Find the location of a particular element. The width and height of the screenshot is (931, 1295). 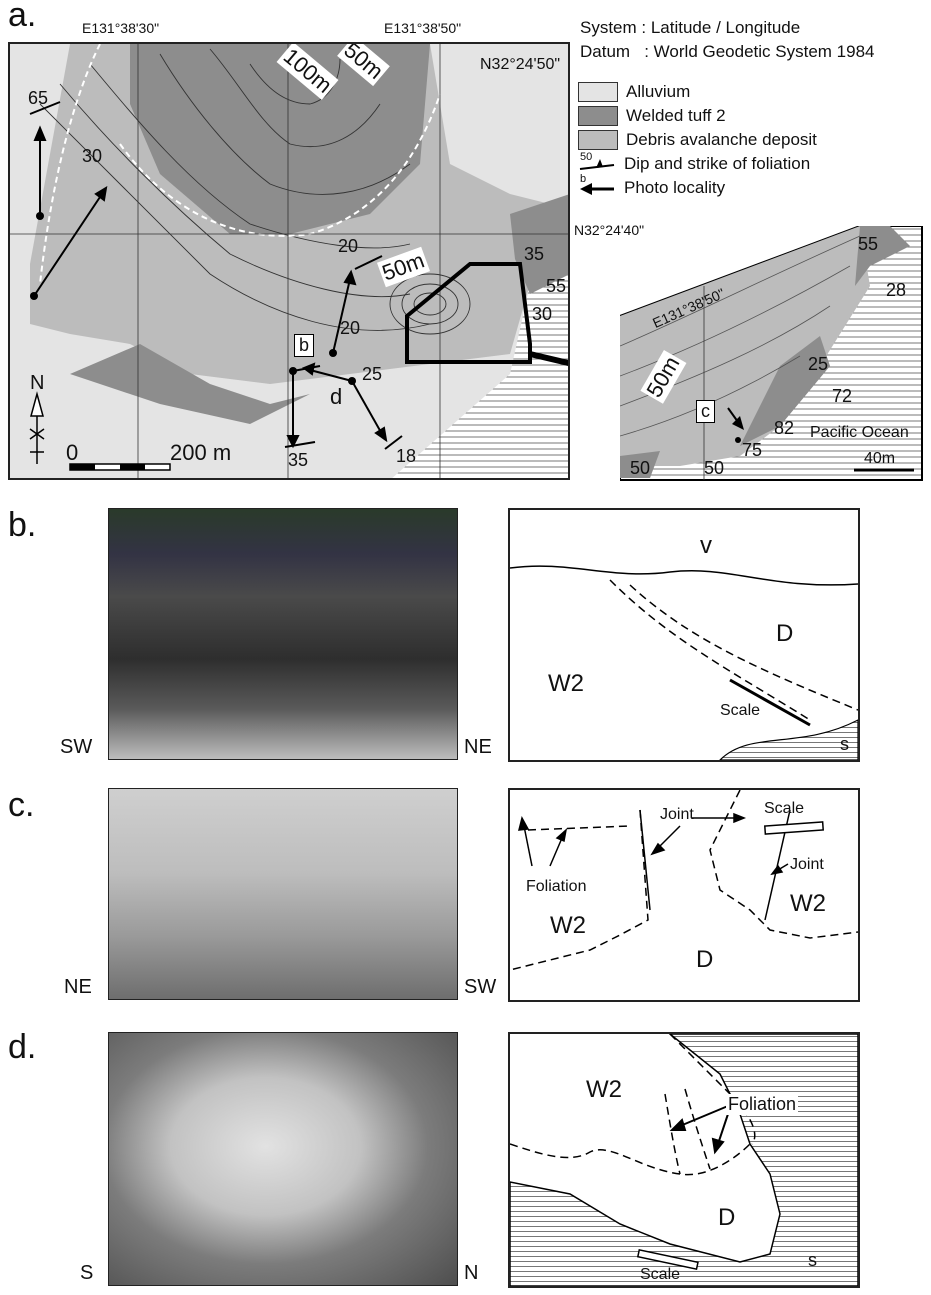

sketch-b-s: s is located at coordinates (844, 744).